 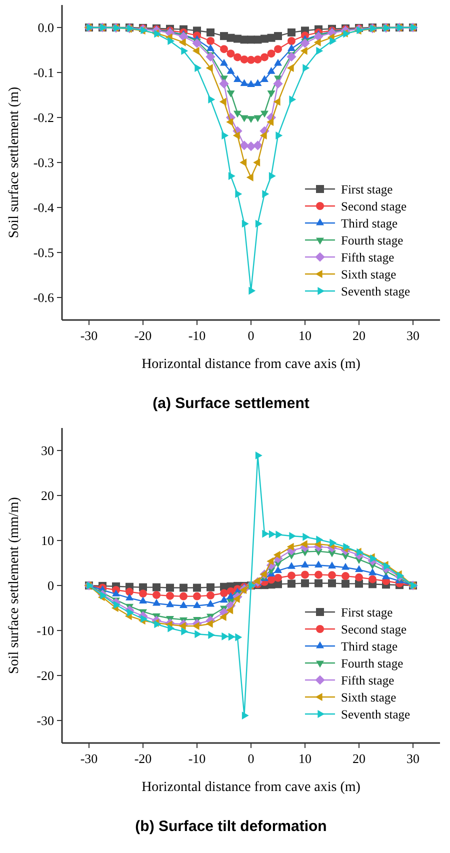 What do you see at coordinates (374, 206) in the screenshot?
I see `legend-label: Second stage` at bounding box center [374, 206].